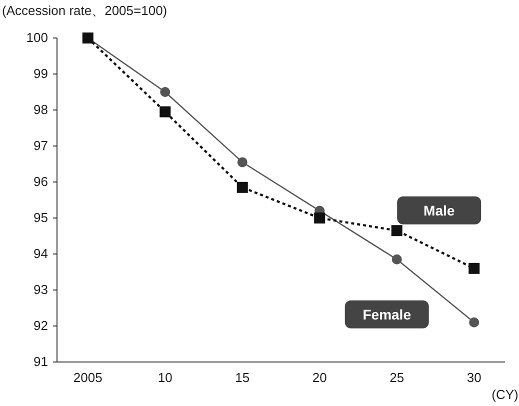 Image resolution: width=519 pixels, height=406 pixels. Describe the element at coordinates (41, 253) in the screenshot. I see `y-tick-label: 94` at that location.